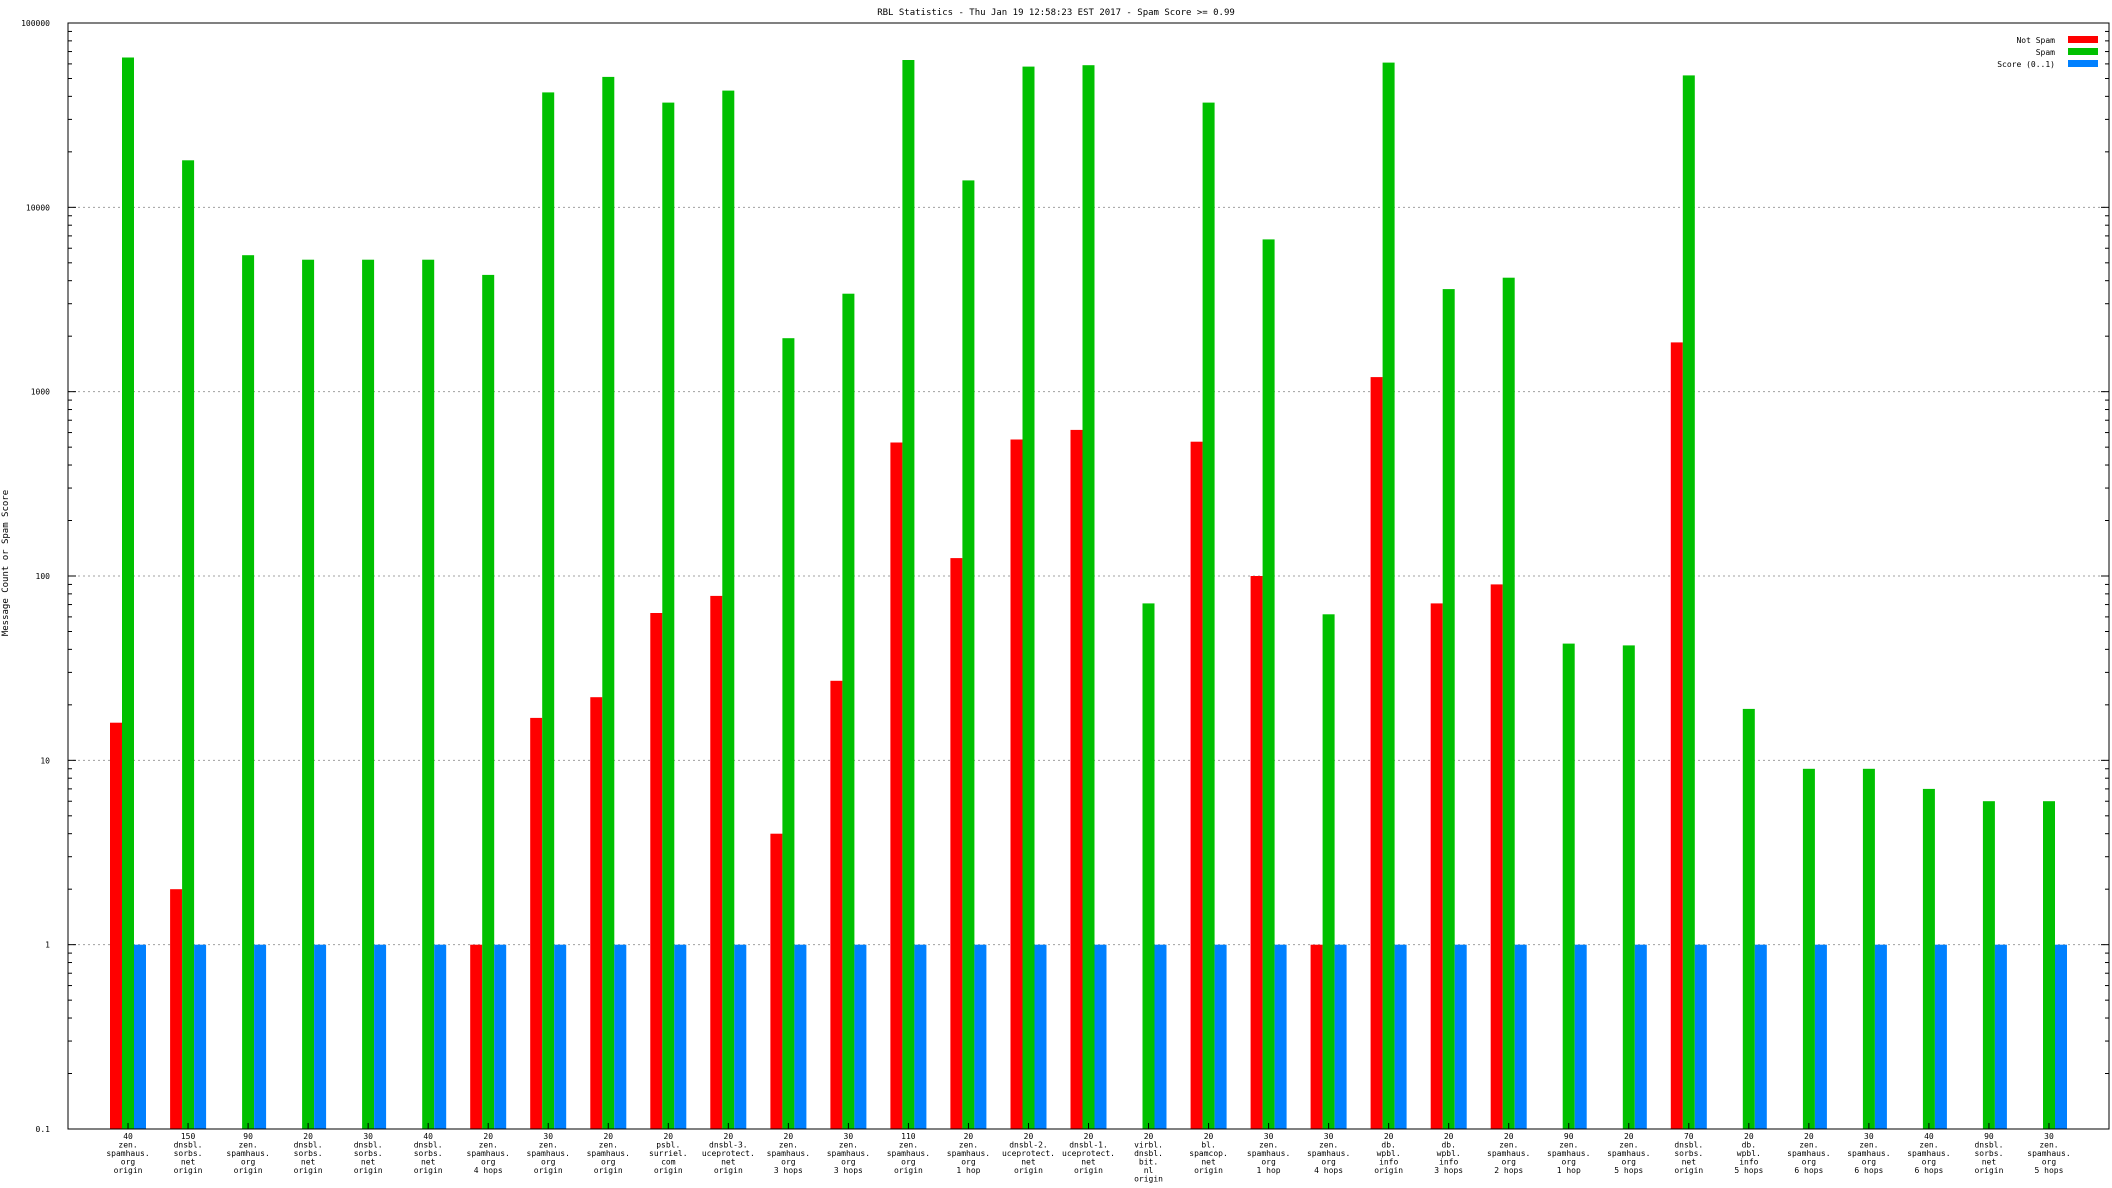  I want to click on x-tick-label: dnsbl., so click(308, 1145).